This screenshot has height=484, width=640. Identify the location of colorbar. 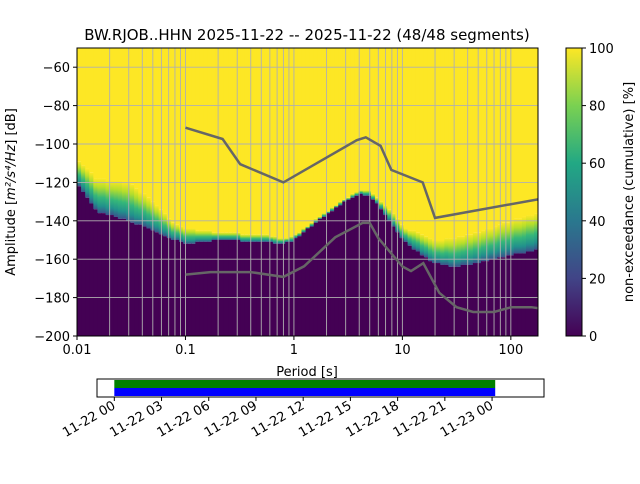
(574, 192).